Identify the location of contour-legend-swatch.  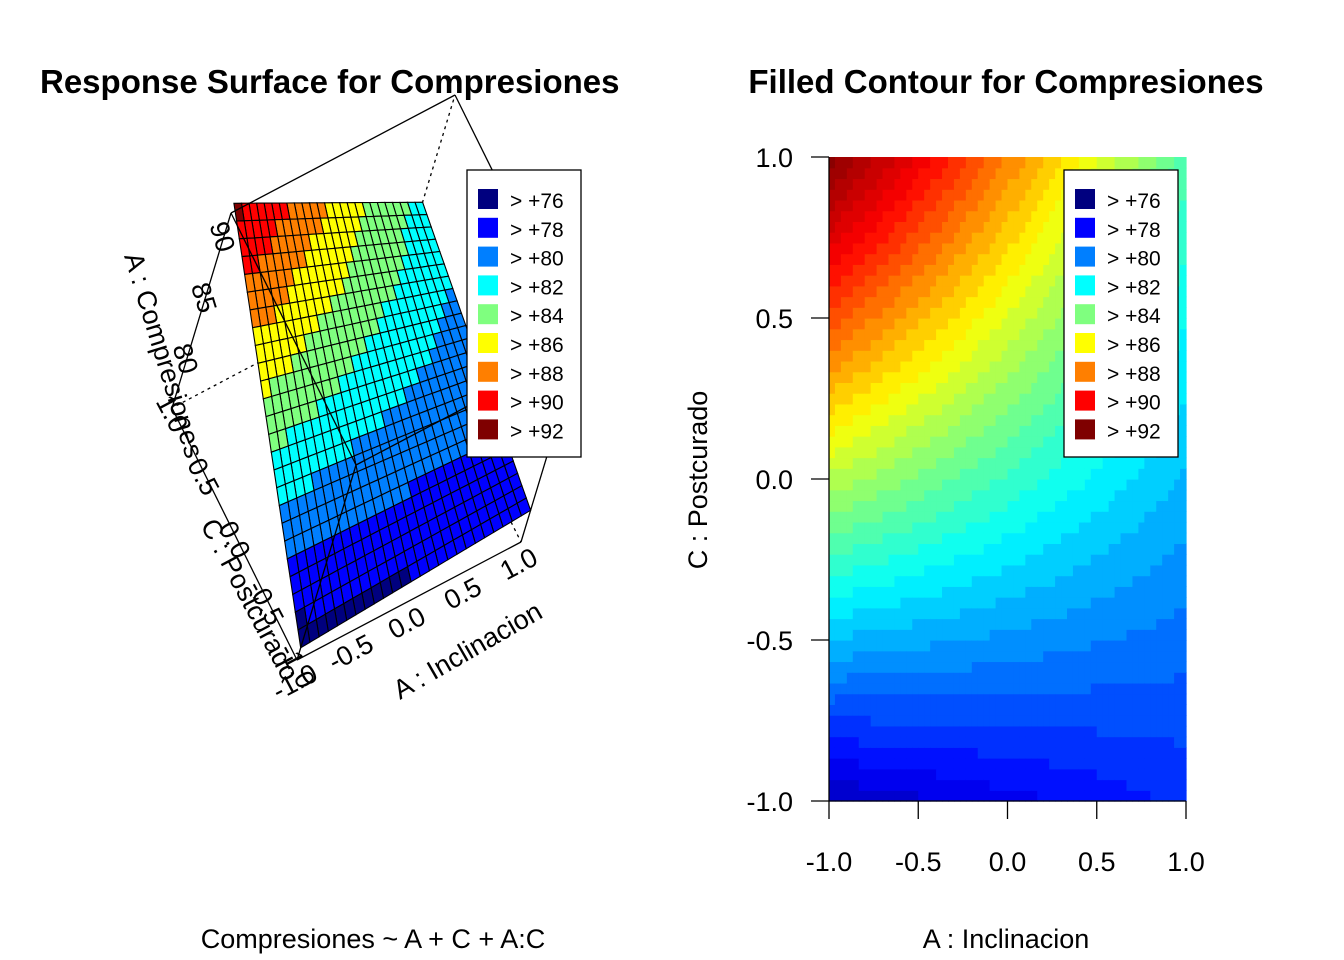
(1085, 285).